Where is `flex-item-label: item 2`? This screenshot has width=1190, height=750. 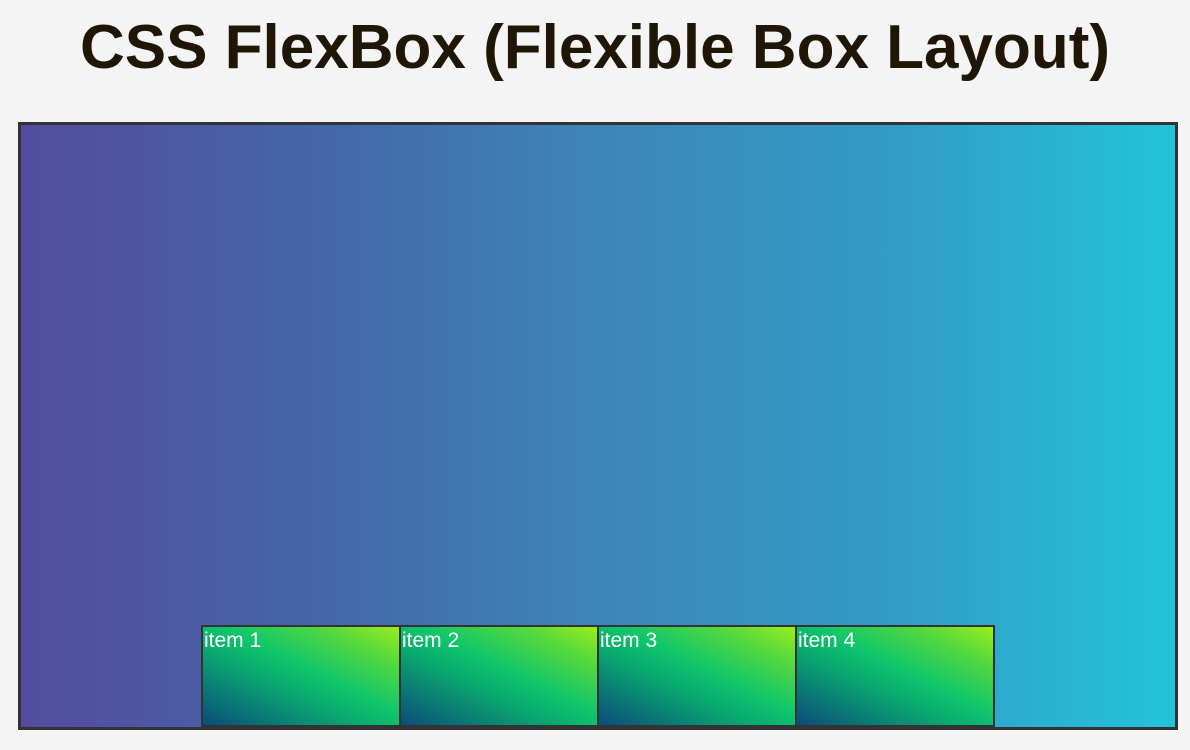
flex-item-label: item 2 is located at coordinates (431, 640).